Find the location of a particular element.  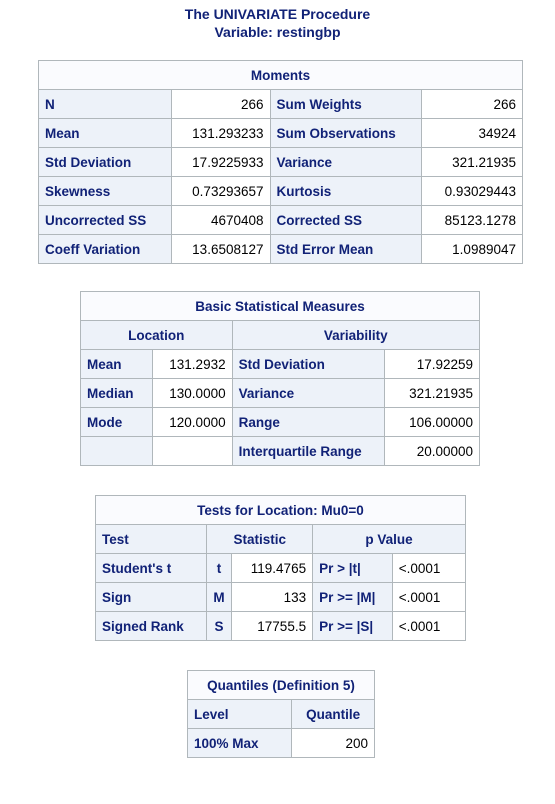

pvalue-label: Pr > |t| is located at coordinates (352, 568).